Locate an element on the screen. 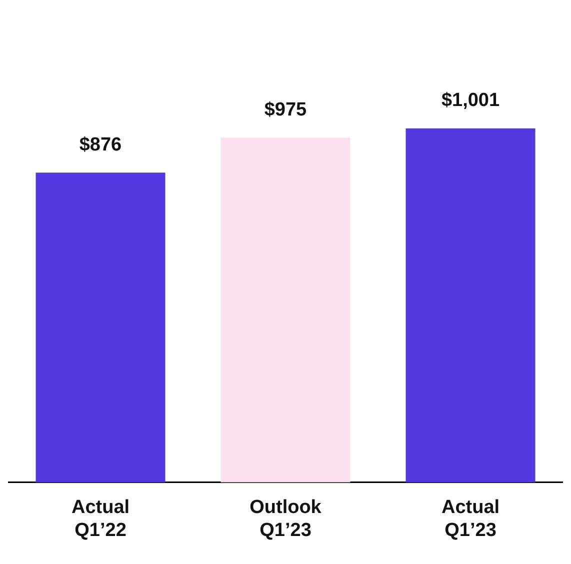 The height and width of the screenshot is (564, 571). data-label: $1,001 is located at coordinates (470, 101).